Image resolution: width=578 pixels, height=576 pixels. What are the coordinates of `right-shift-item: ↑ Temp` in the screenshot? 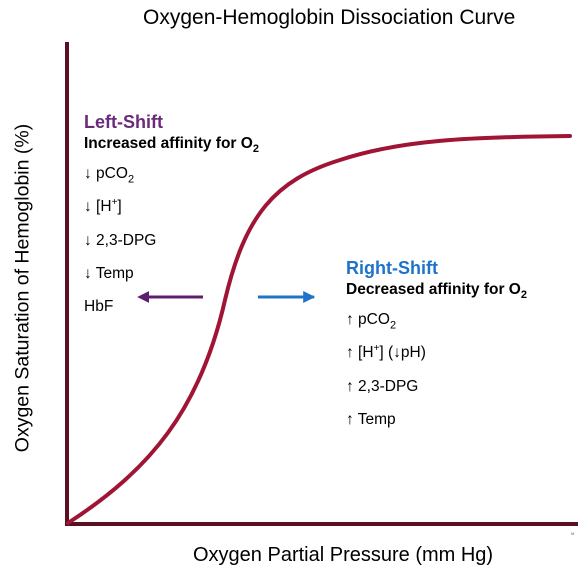 It's located at (371, 419).